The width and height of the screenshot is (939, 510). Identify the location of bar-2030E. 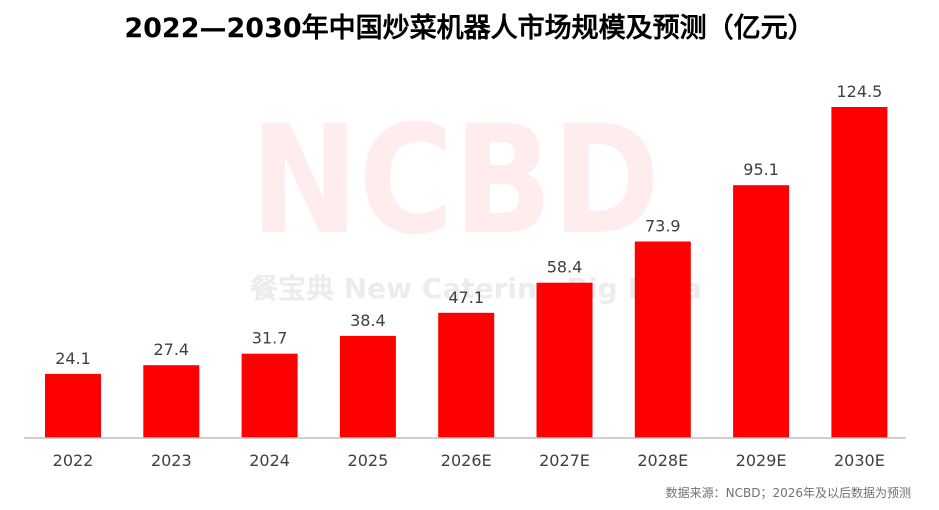
(859, 272).